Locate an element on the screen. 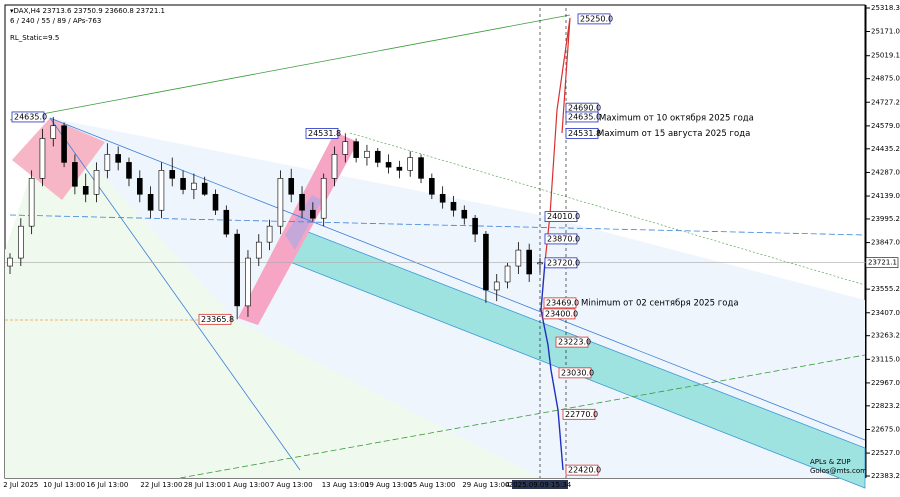 This screenshot has height=497, width=900. x-tick-label: 29 Aug 13:00 is located at coordinates (485, 485).